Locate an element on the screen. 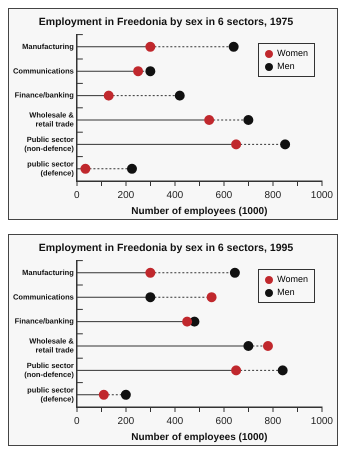  chart-title: Employment in Freedonia by sex in 6 sectors, 1995 is located at coordinates (166, 248).